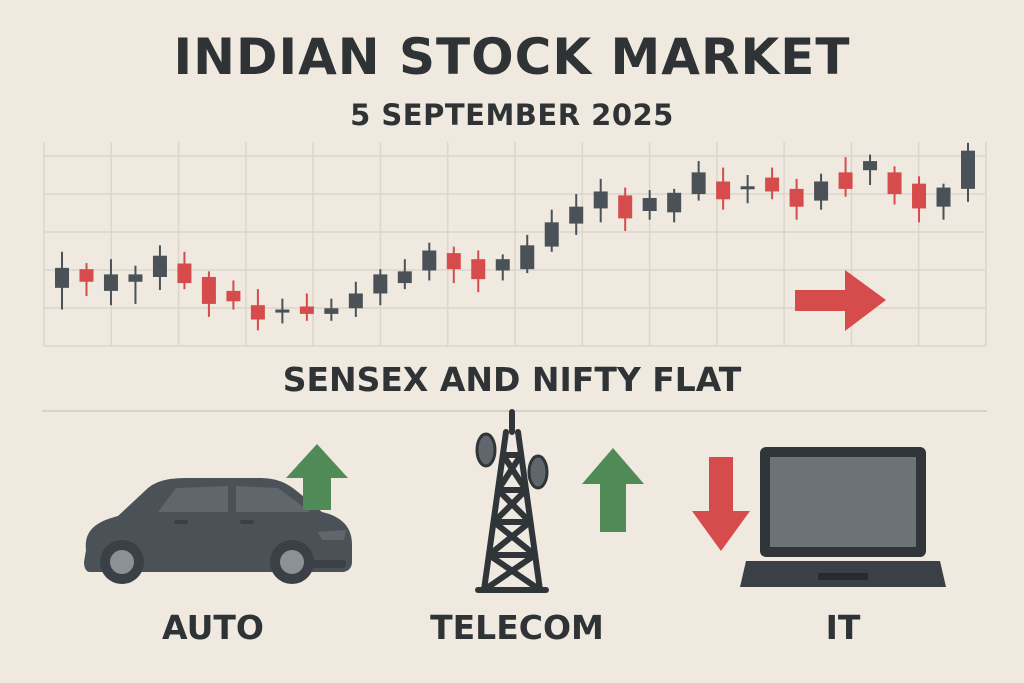 This screenshot has height=683, width=1024. I want to click on auto-up-arrow-icon, so click(317, 477).